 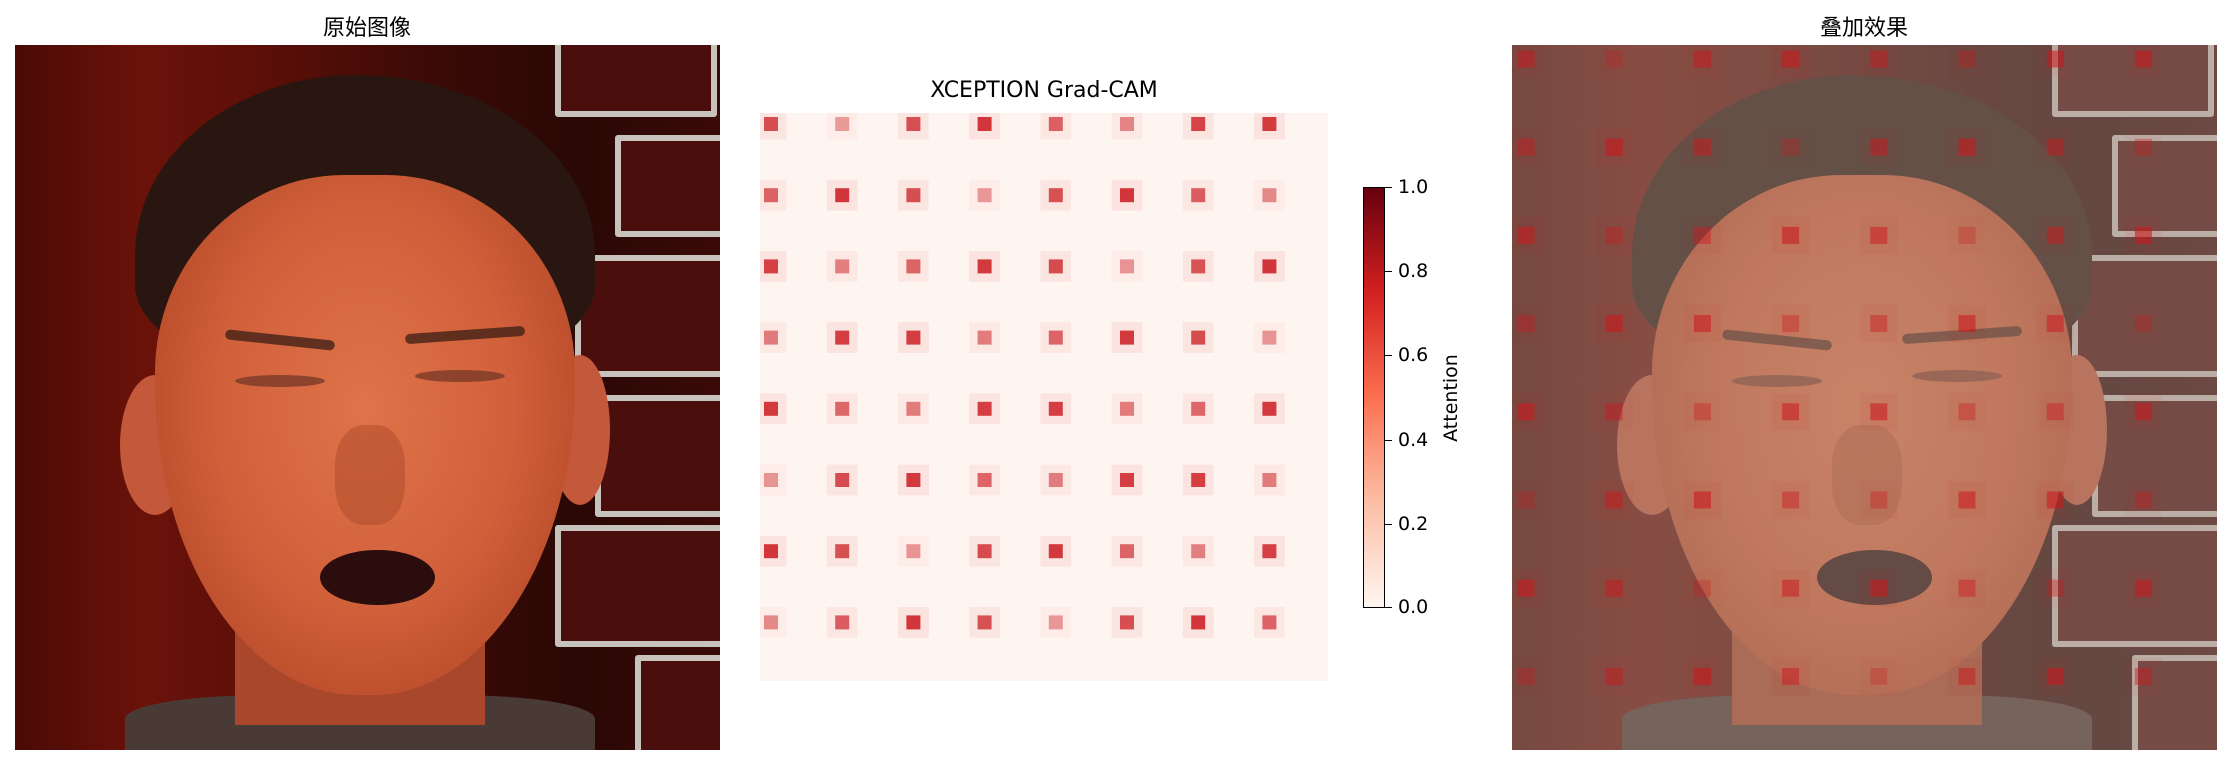 I want to click on overlay-title: 叠加效果, so click(x=1864, y=28).